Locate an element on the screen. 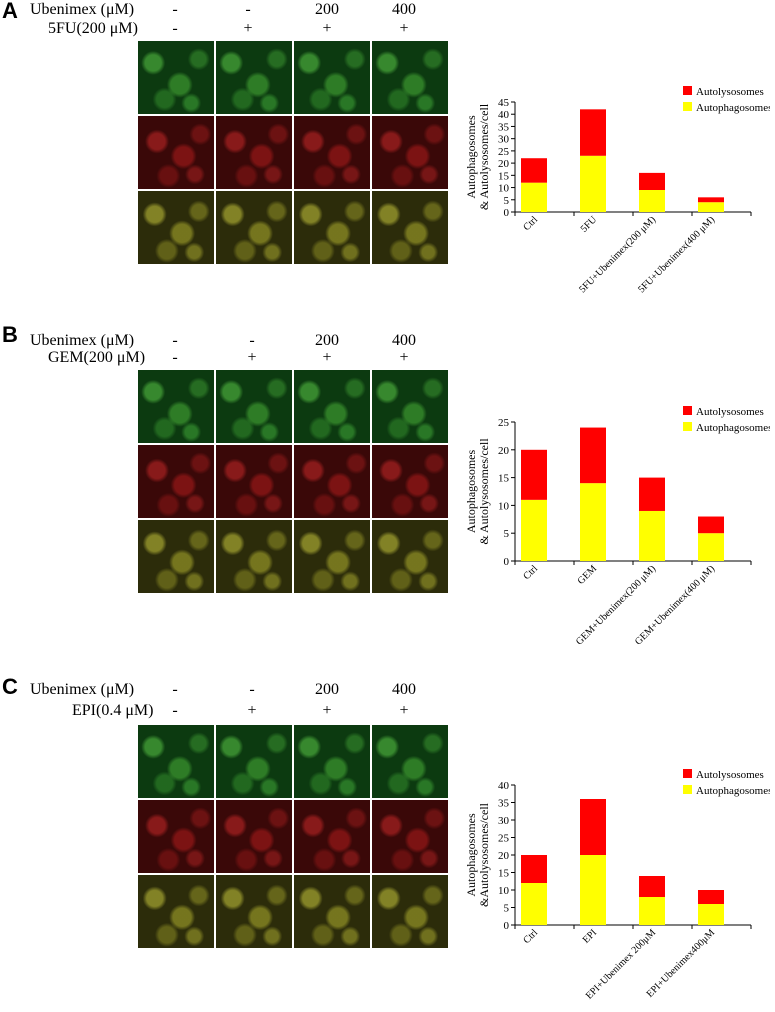  y-tick-label: 20 is located at coordinates (504, 856).